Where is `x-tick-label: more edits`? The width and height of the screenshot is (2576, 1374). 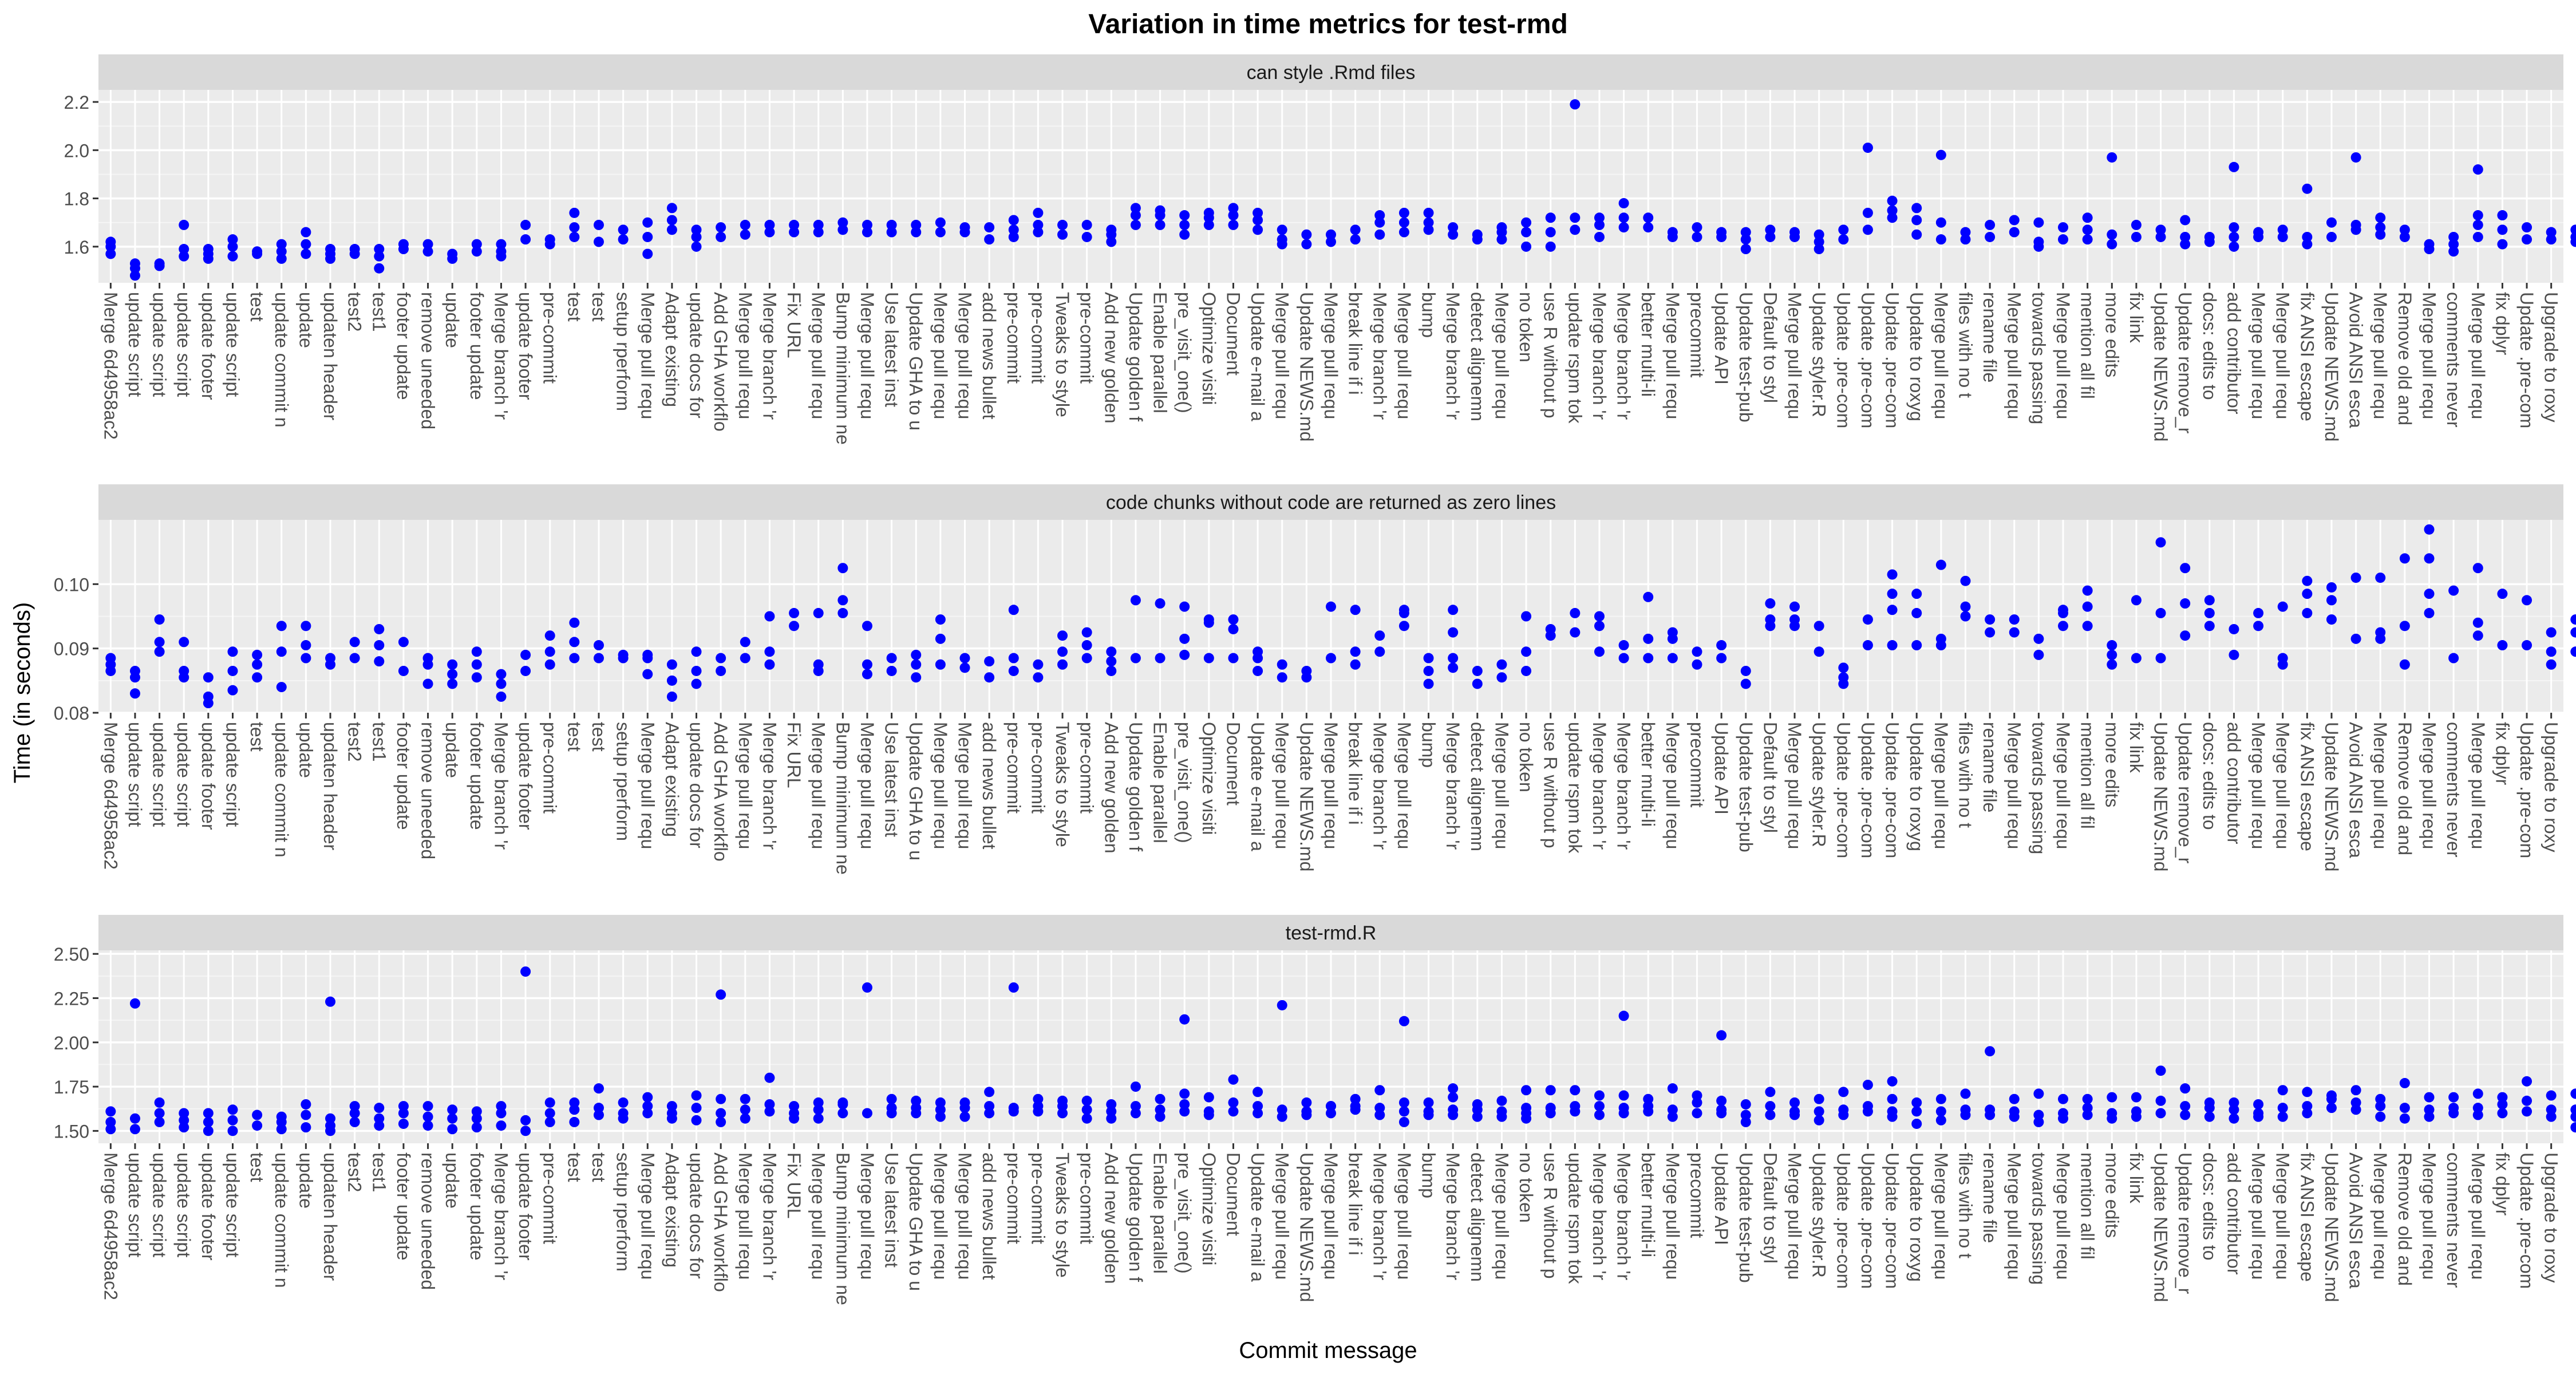
x-tick-label: more edits is located at coordinates (2111, 334).